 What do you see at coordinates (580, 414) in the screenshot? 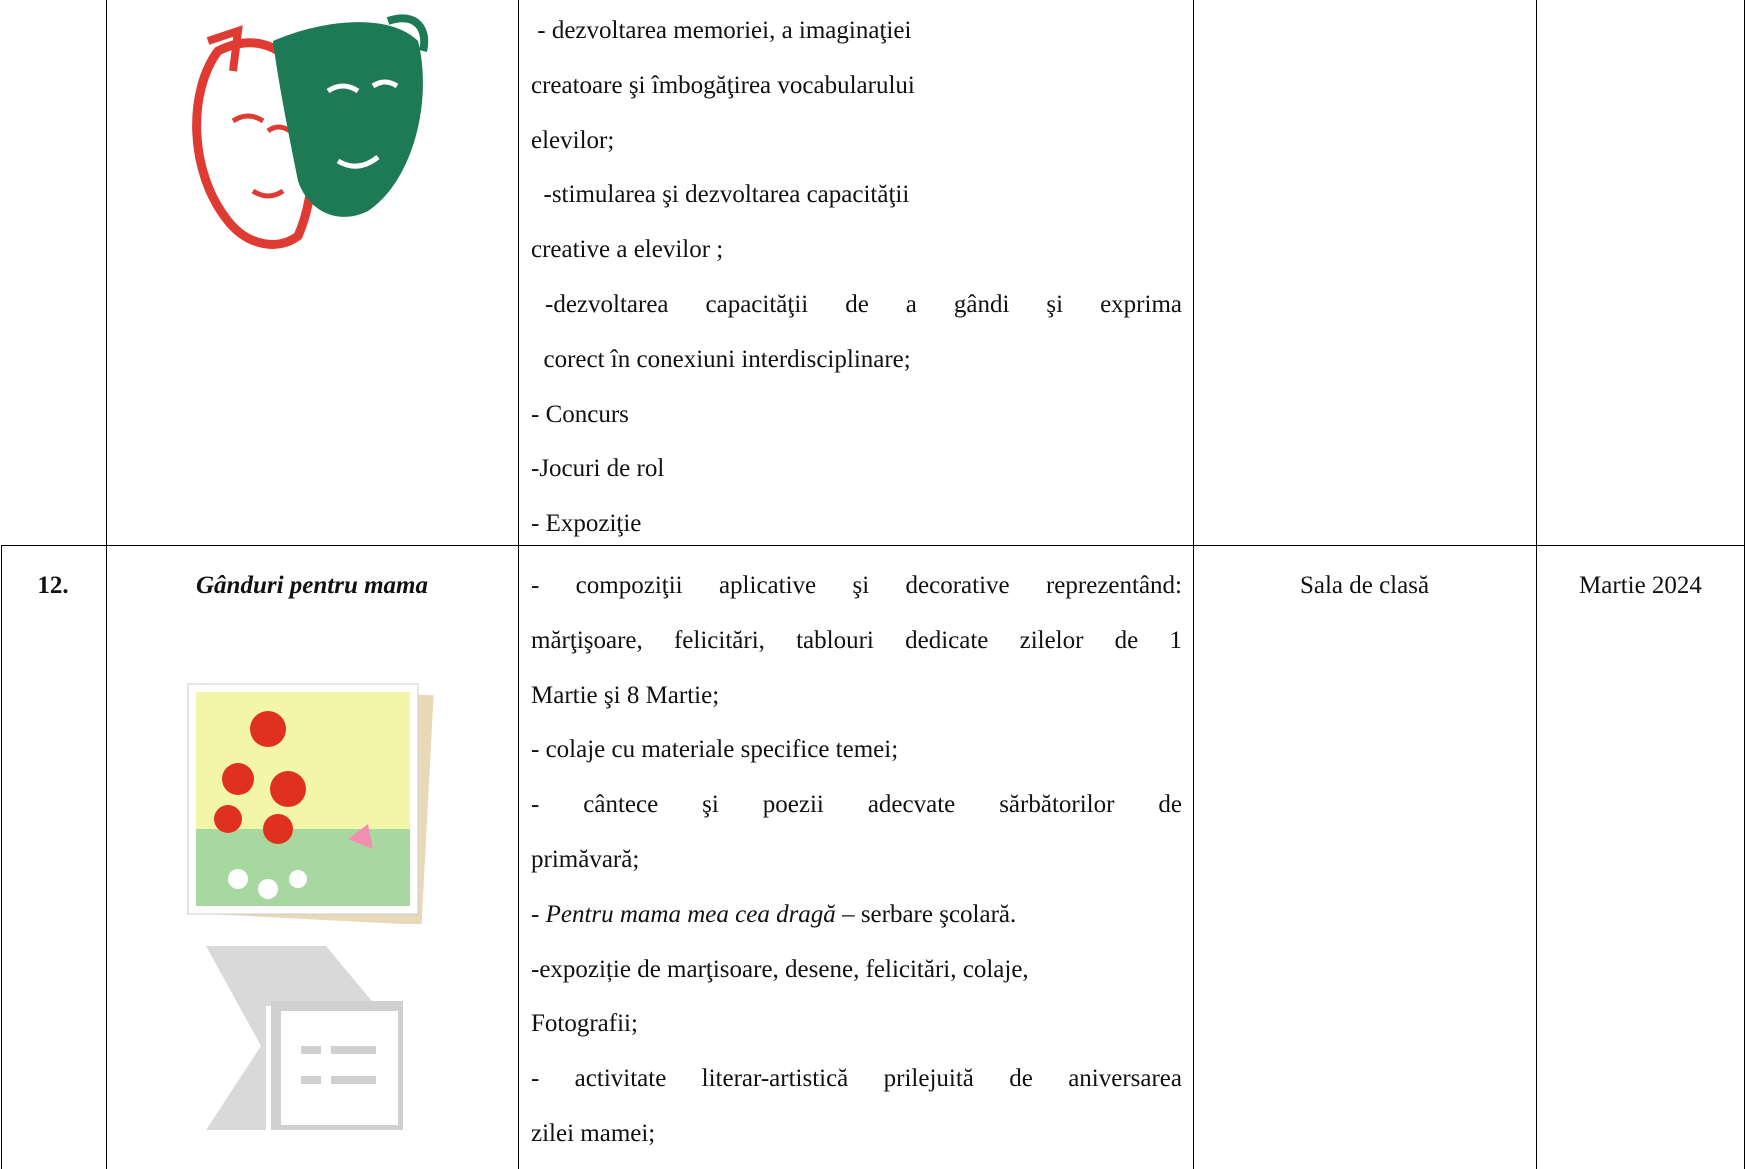
I see `description-line: - Concurs` at bounding box center [580, 414].